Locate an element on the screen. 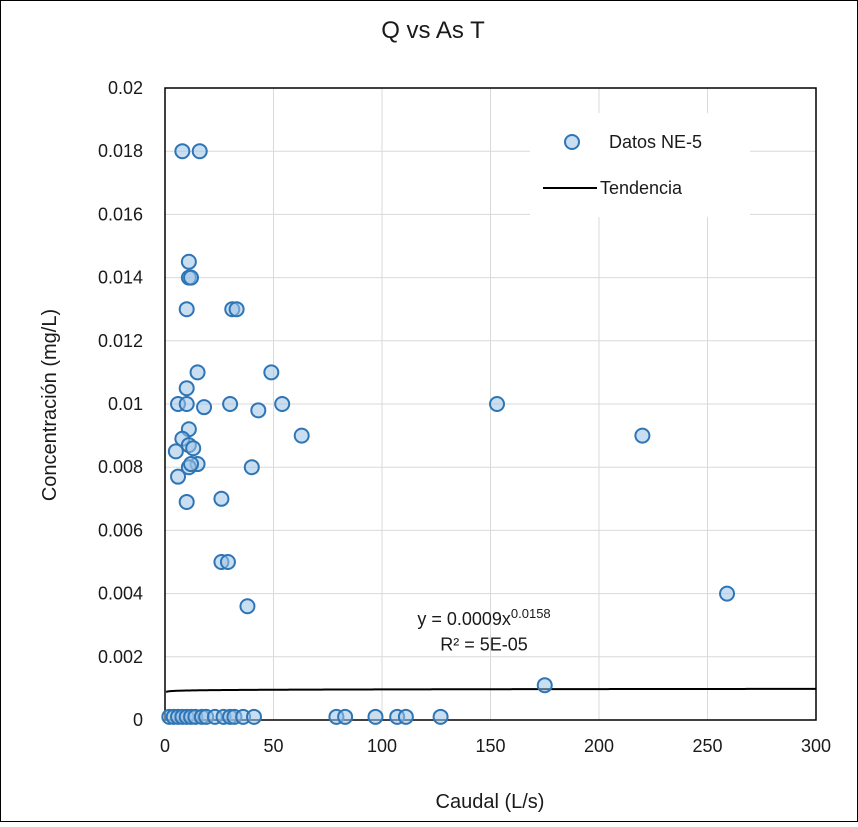  x-axis-label: Caudal (L/s) is located at coordinates (490, 802).